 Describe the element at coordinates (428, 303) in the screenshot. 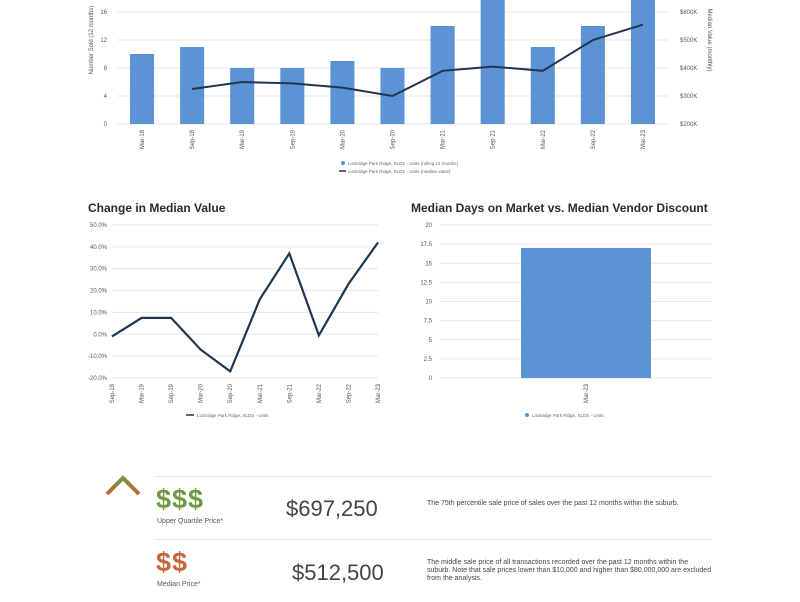

I see `y-tick-label: 10` at that location.